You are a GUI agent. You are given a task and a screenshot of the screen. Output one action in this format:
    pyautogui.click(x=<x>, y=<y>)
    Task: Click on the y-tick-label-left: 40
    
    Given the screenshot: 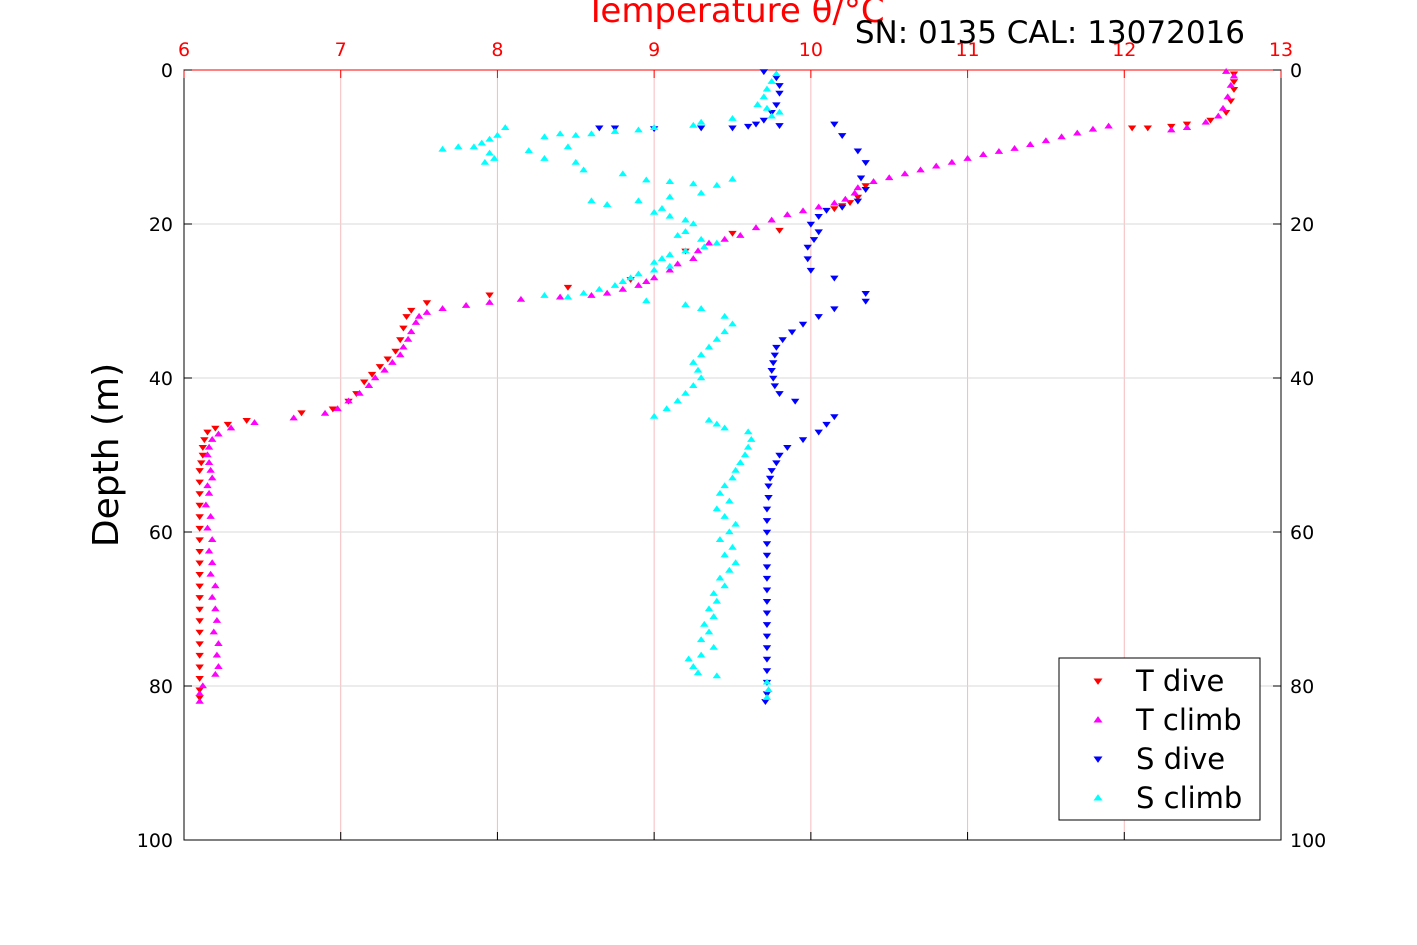 What is the action you would take?
    pyautogui.click(x=161, y=379)
    